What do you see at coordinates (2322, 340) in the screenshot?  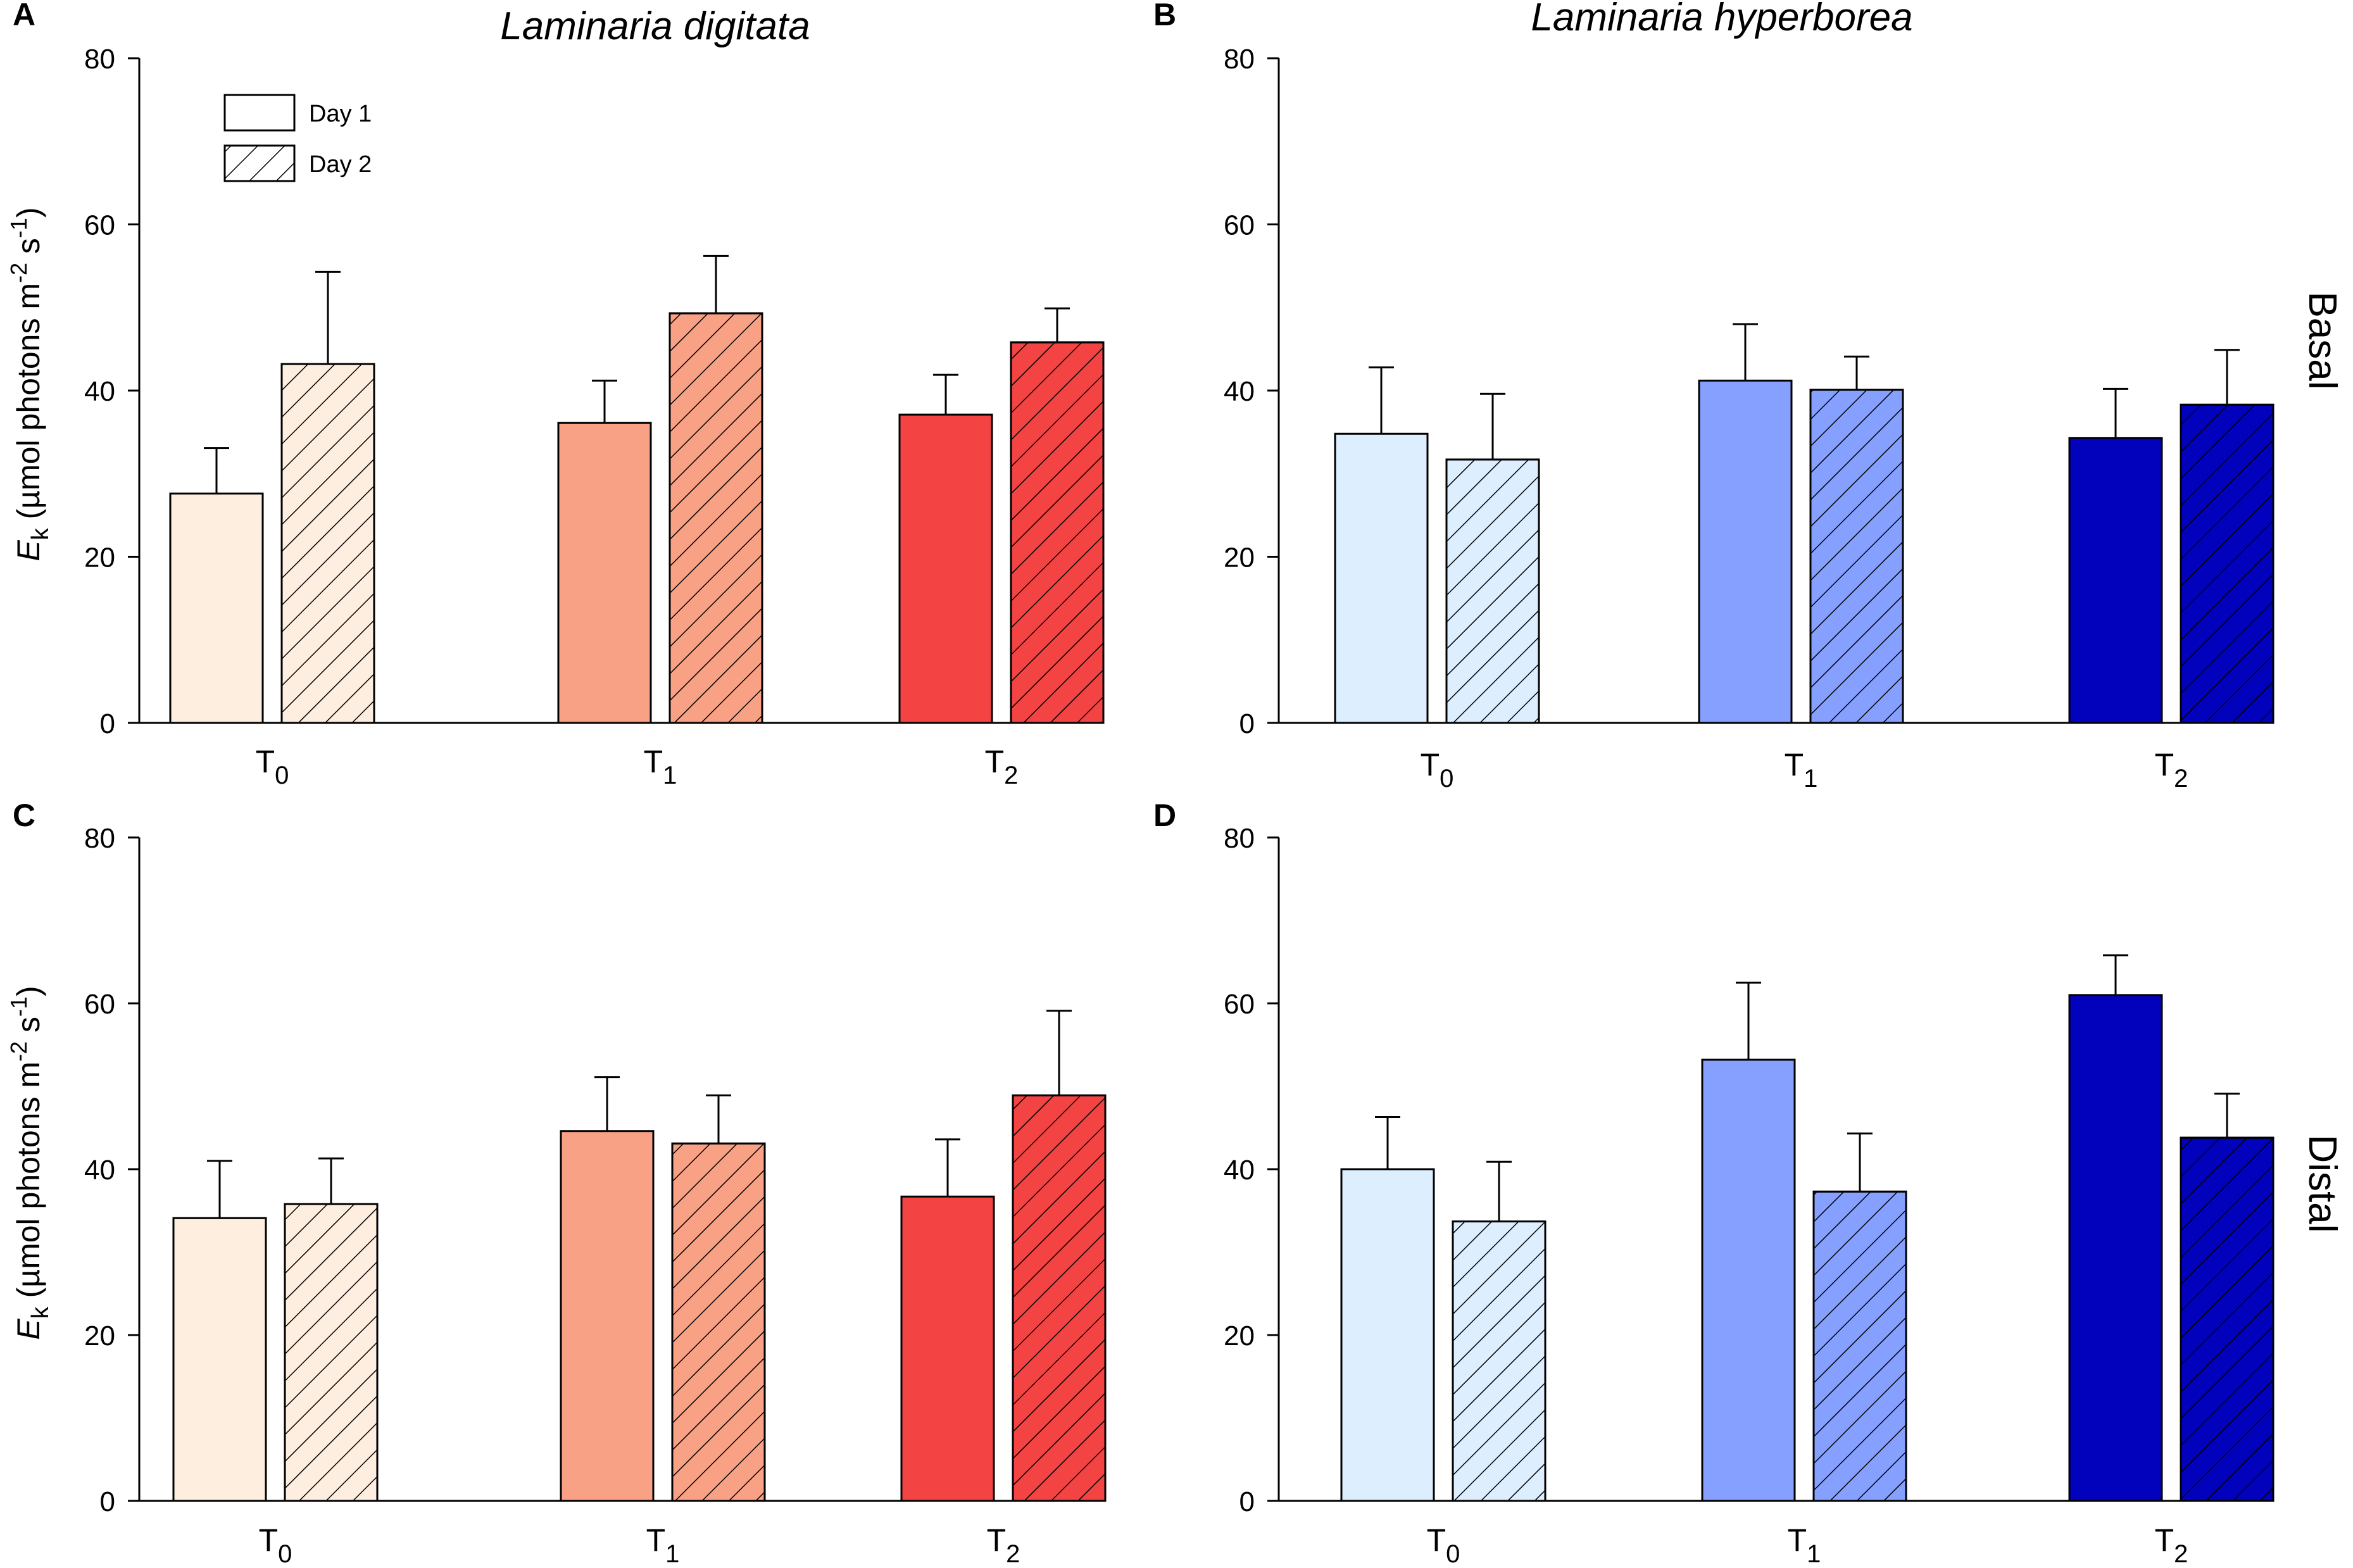 I see `row-label-basal: Basal` at bounding box center [2322, 340].